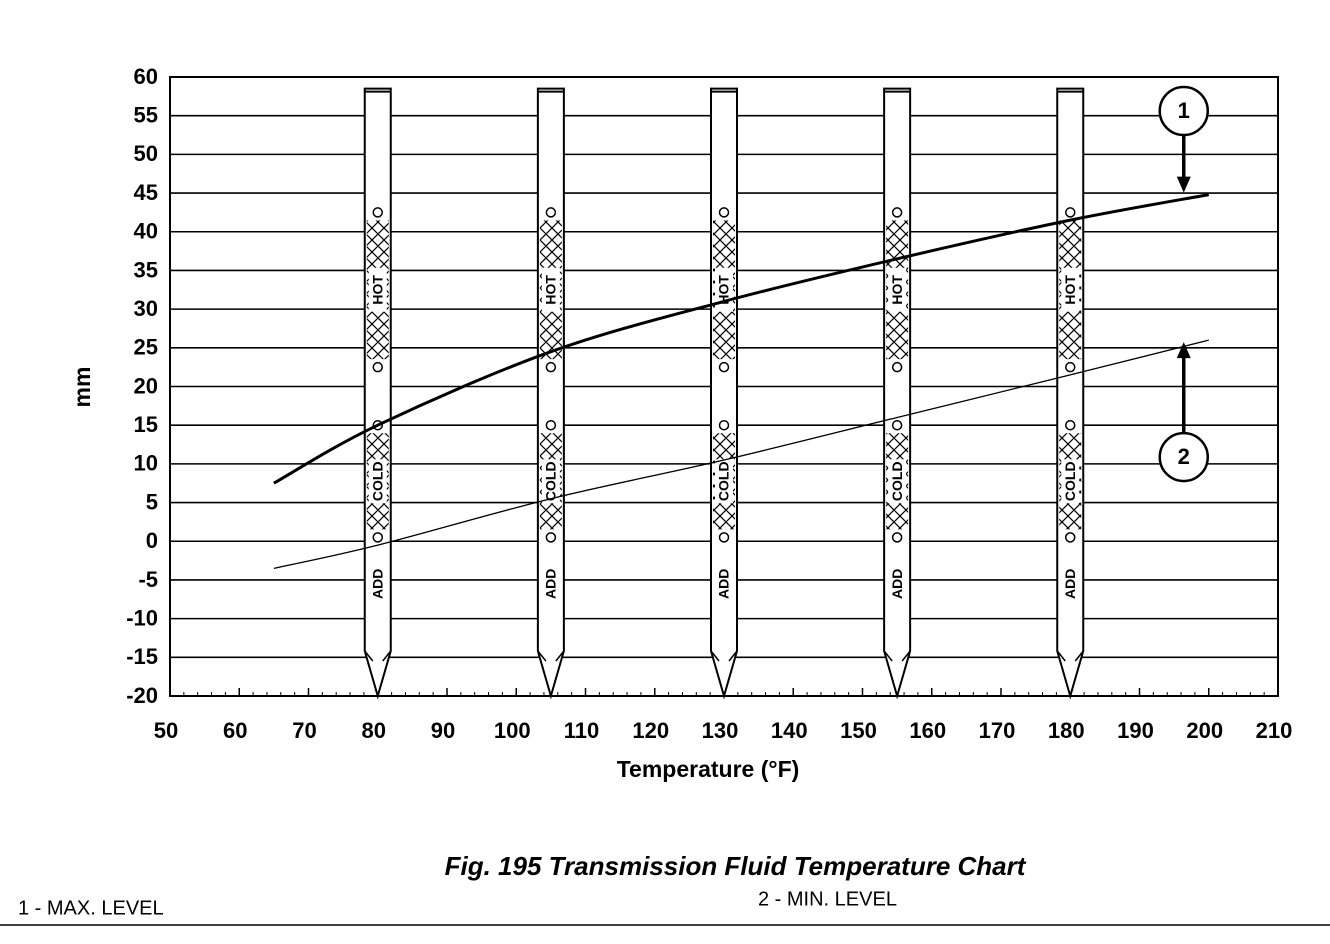 The width and height of the screenshot is (1330, 944). What do you see at coordinates (146, 192) in the screenshot?
I see `y-tick-label: 45` at bounding box center [146, 192].